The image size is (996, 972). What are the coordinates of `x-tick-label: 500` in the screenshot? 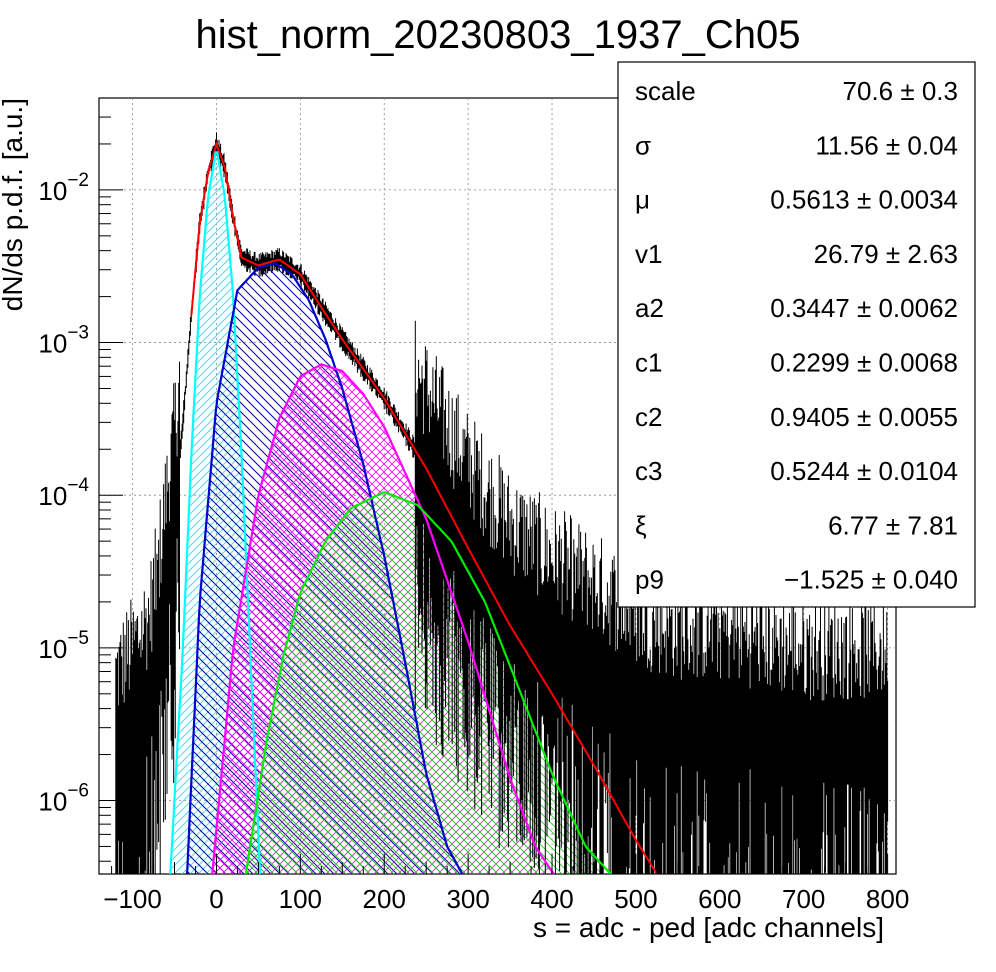 It's located at (635, 899).